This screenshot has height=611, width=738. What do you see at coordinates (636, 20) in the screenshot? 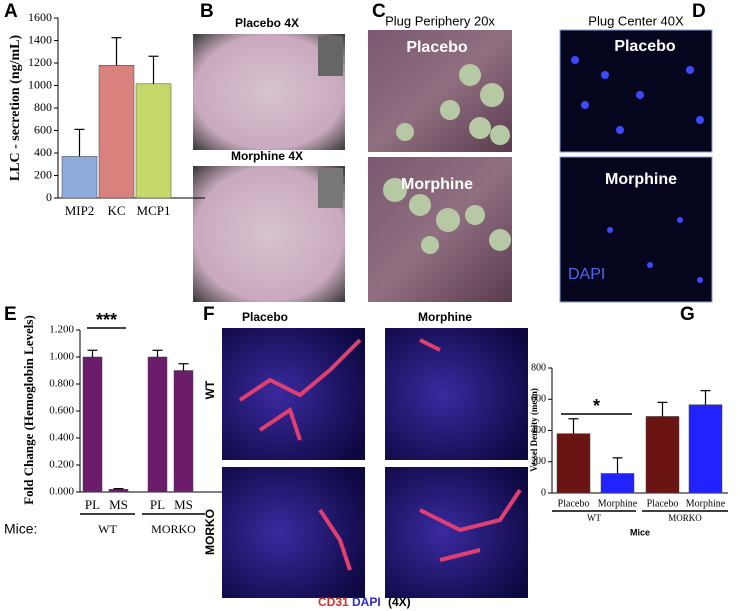
I see `image-label: Plug Center 40X` at bounding box center [636, 20].